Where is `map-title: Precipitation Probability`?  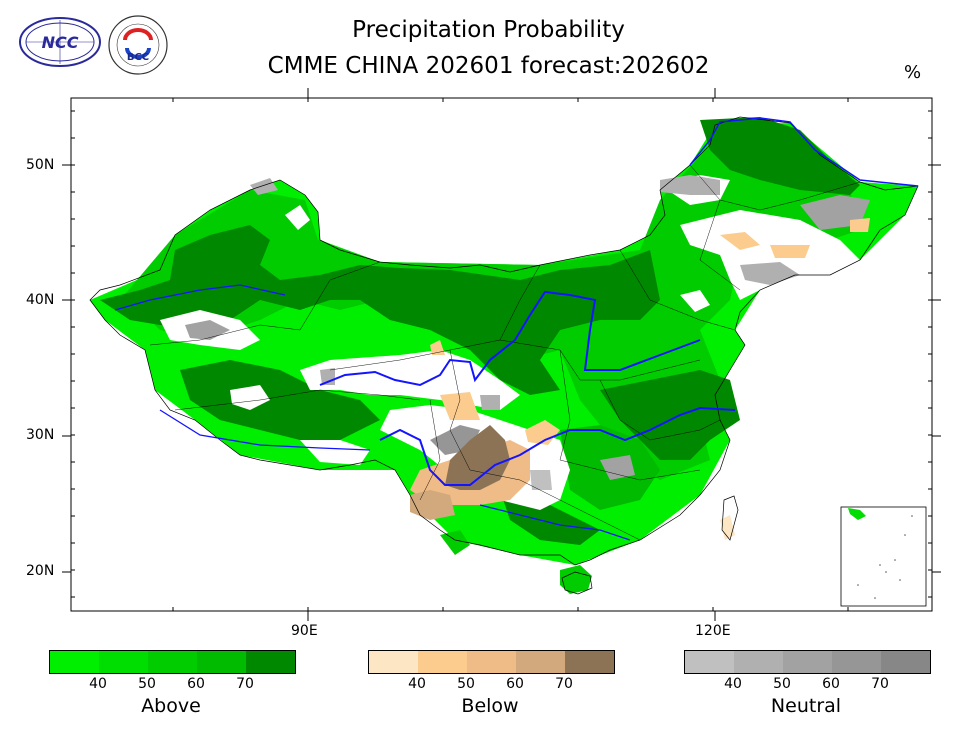 map-title: Precipitation Probability is located at coordinates (488, 30).